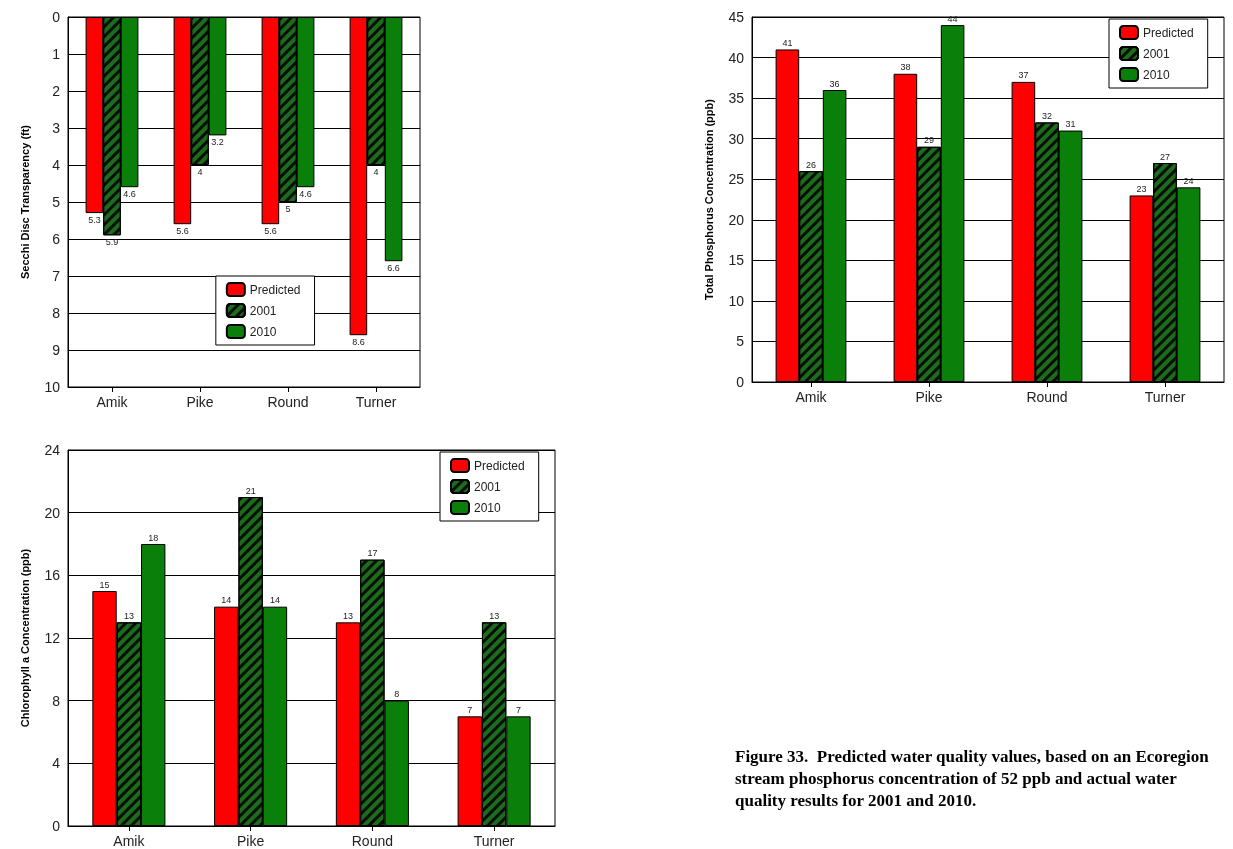  What do you see at coordinates (787, 42) in the screenshot?
I see `data-label: 41` at bounding box center [787, 42].